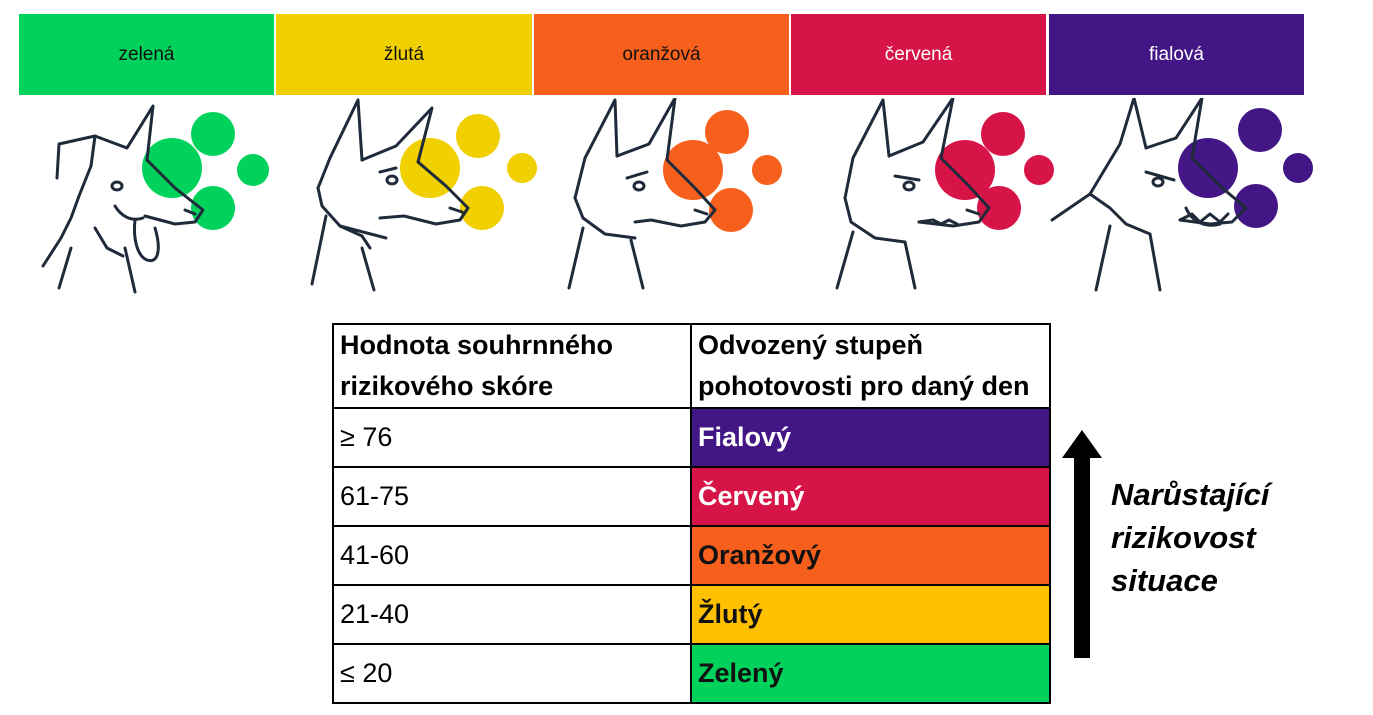 This screenshot has height=715, width=1373. I want to click on table-row: ≤ 20 Zelený, so click(691, 673).